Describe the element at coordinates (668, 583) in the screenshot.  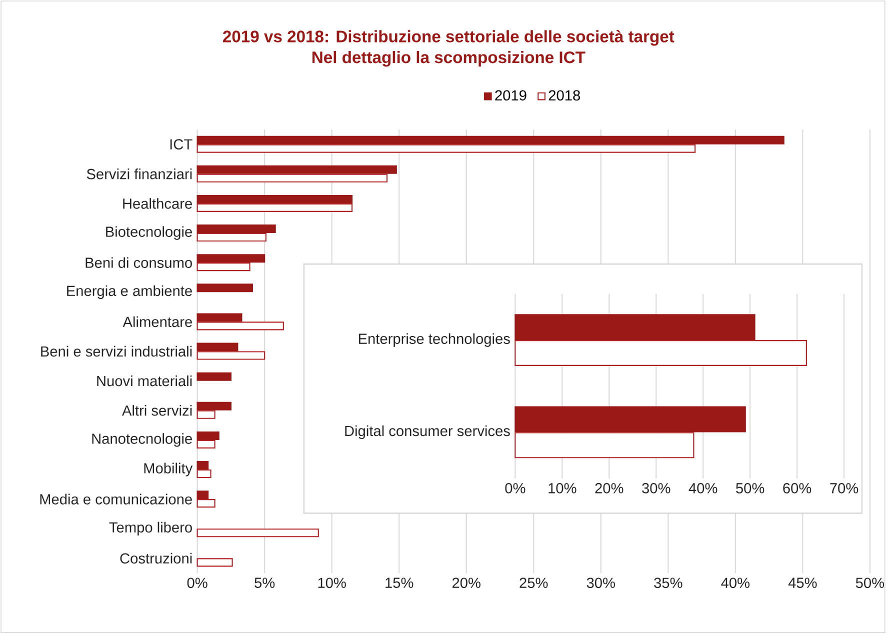
I see `x-tick-label: 35%` at that location.